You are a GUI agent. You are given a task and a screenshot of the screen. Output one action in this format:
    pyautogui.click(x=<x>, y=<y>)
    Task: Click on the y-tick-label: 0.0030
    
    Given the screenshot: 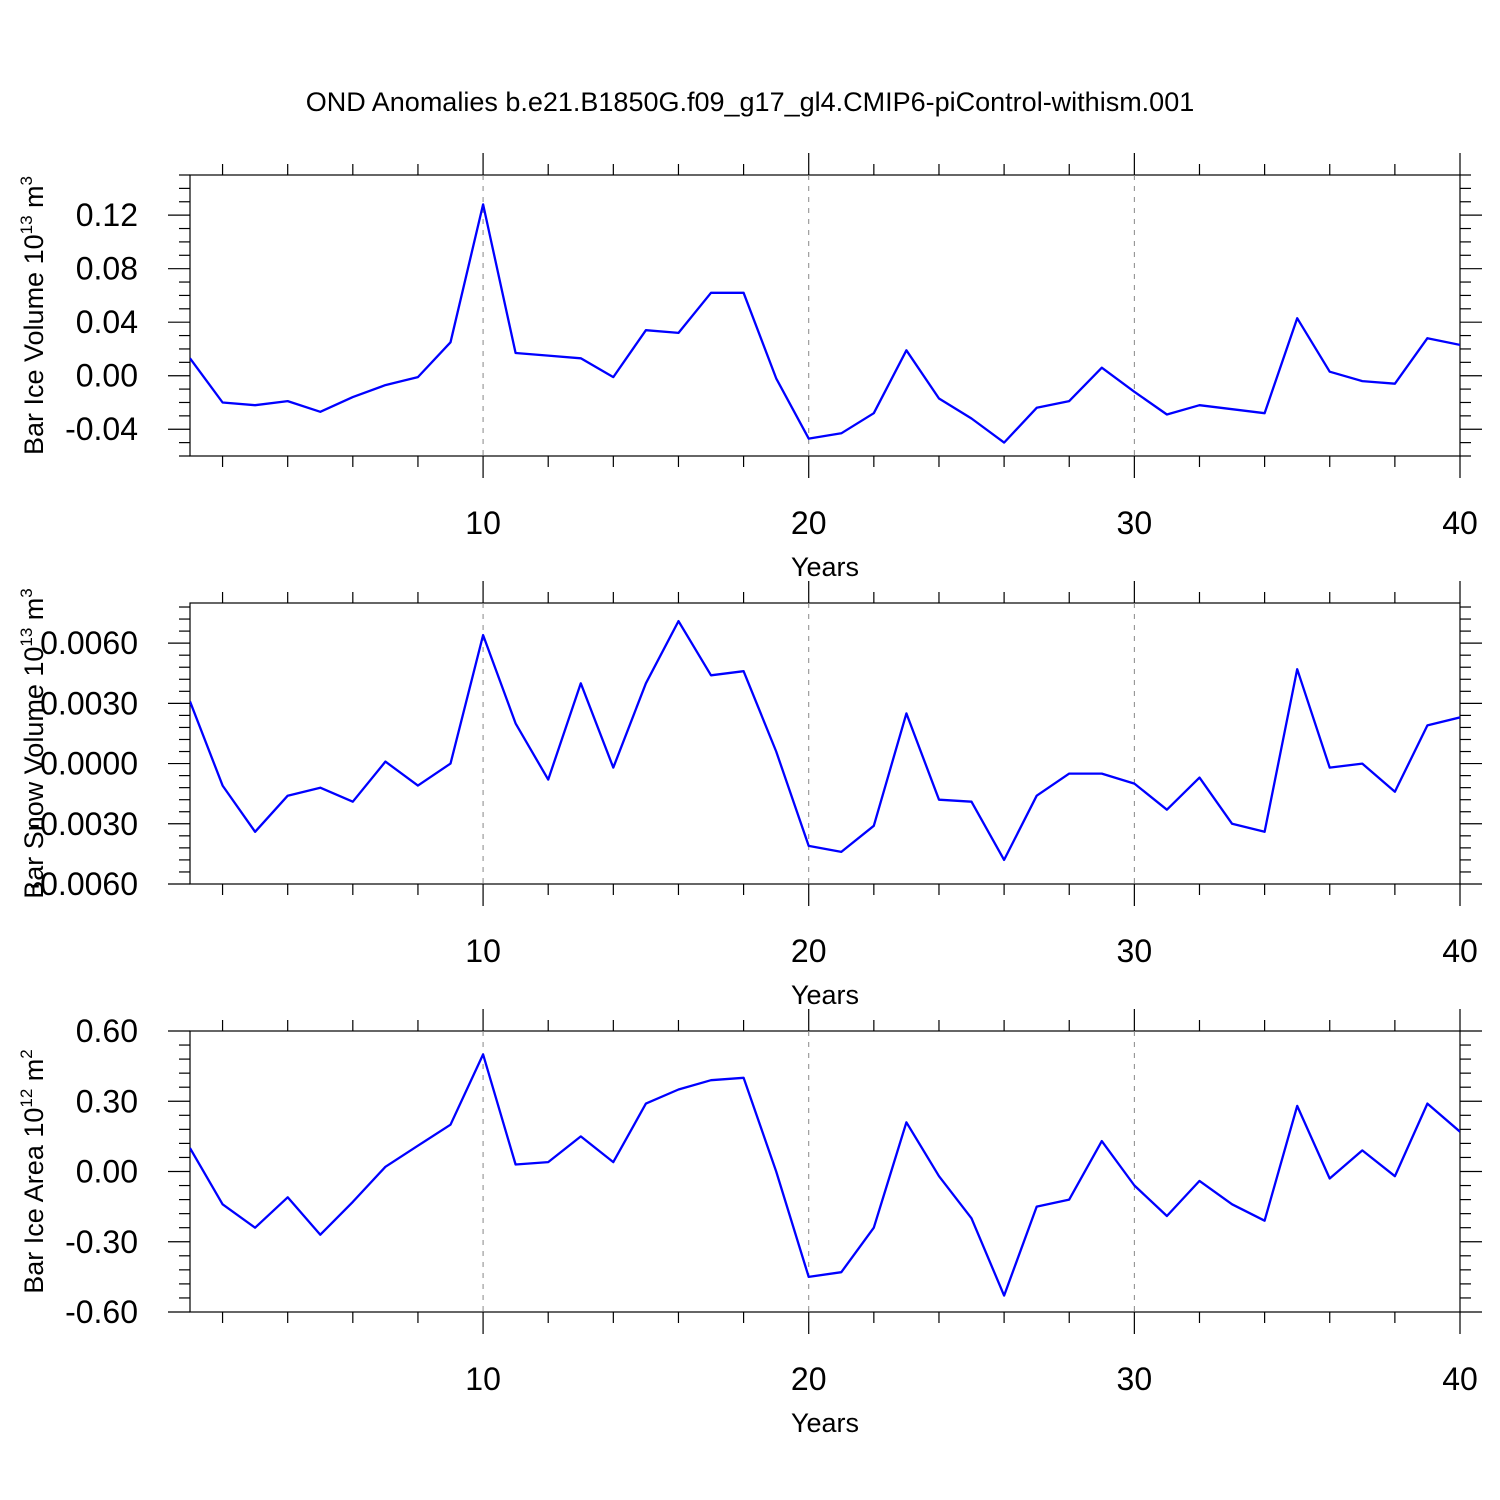 What is the action you would take?
    pyautogui.click(x=89, y=703)
    